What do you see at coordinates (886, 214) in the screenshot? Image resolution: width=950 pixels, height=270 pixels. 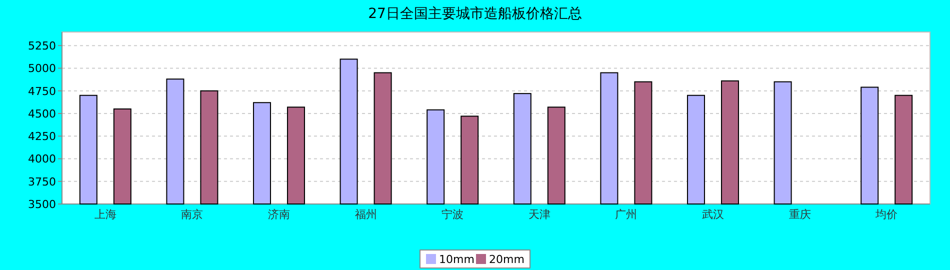 I see `x-tick-label: 均价` at bounding box center [886, 214].